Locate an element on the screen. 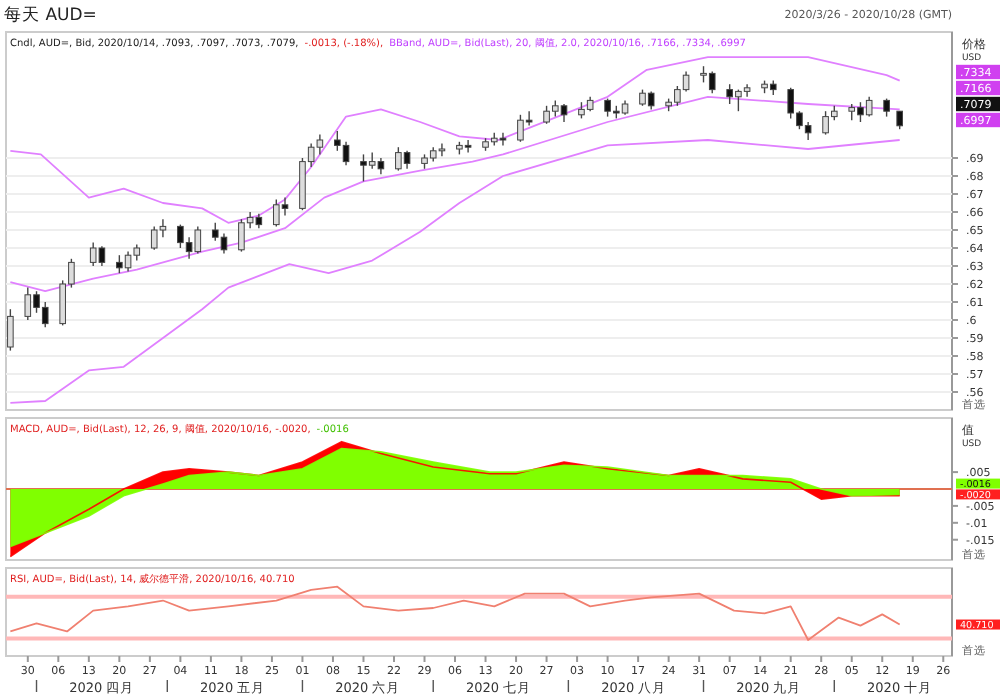  chart-title: 每天 AUD= is located at coordinates (50, 15).